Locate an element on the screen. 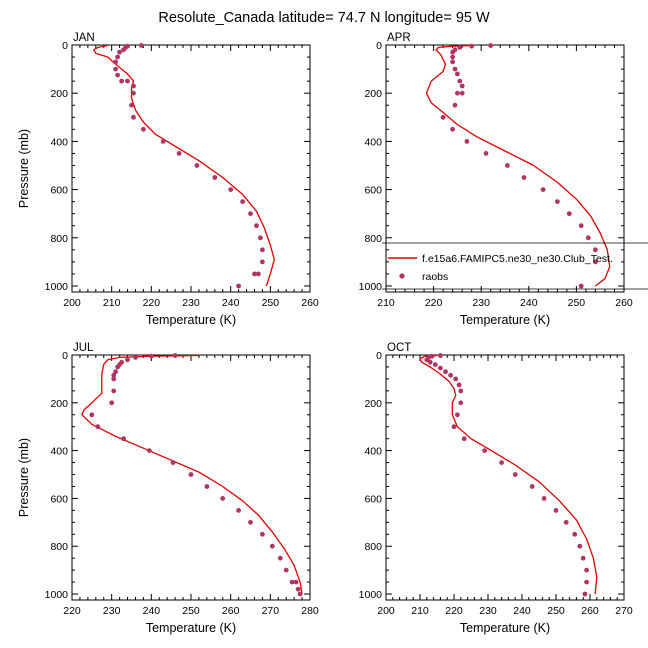 This screenshot has height=648, width=648. y-tick-label: 400 is located at coordinates (373, 142).